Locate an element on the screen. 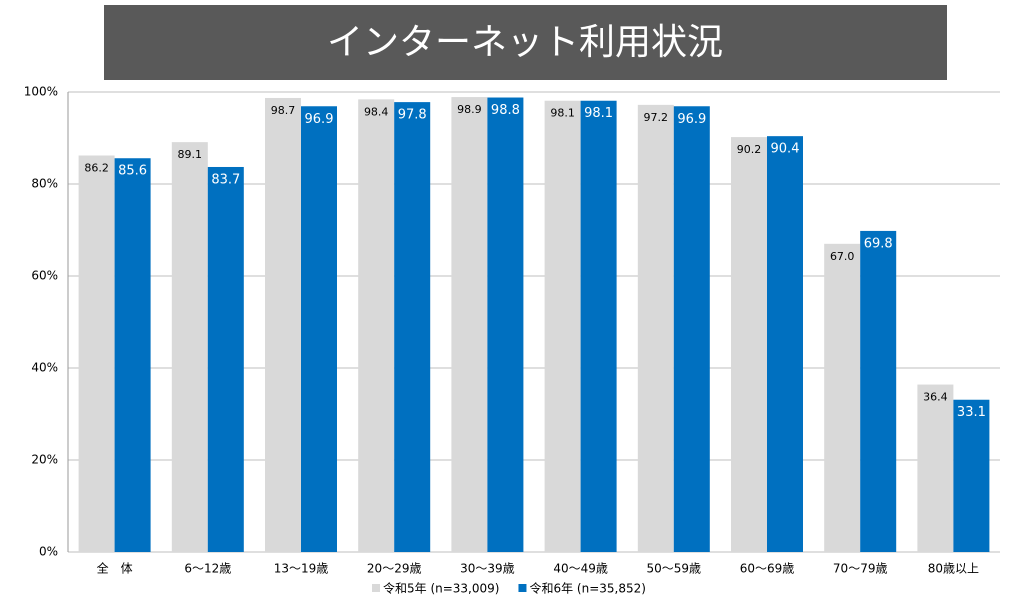  x-tick-label: 13～19歳 is located at coordinates (301, 569).